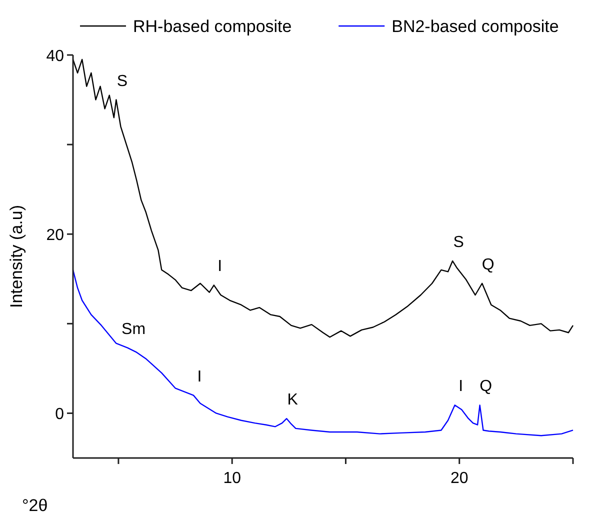  I want to click on y-axis-title: Intensity (a.u), so click(16, 256).